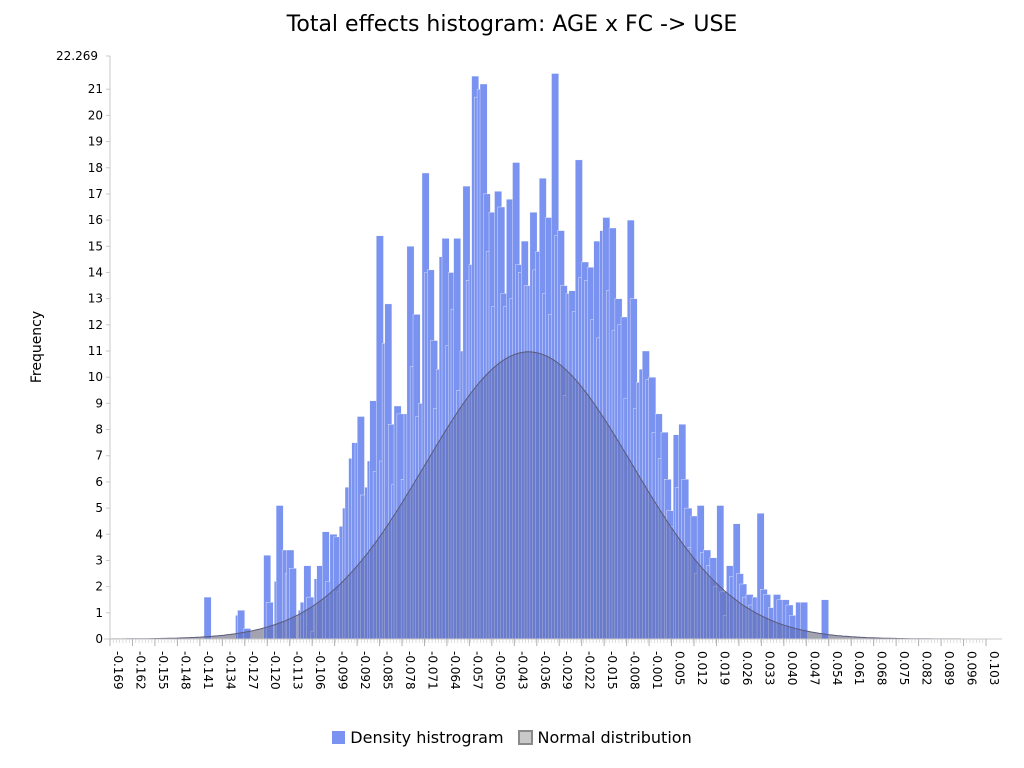 This screenshot has width=1024, height=768. What do you see at coordinates (99, 613) in the screenshot?
I see `y-tick-label: 1` at bounding box center [99, 613].